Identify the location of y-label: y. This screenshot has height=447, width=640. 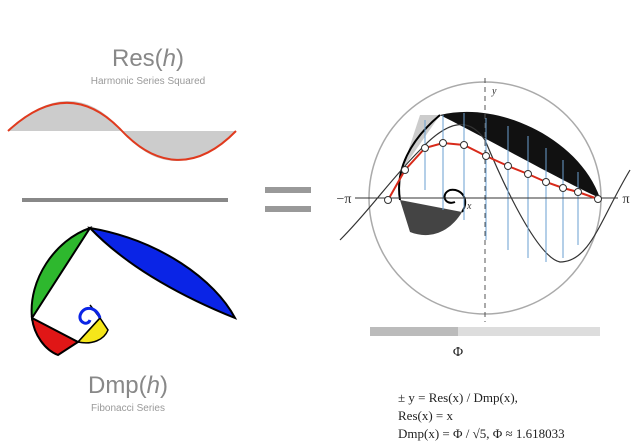
(494, 91).